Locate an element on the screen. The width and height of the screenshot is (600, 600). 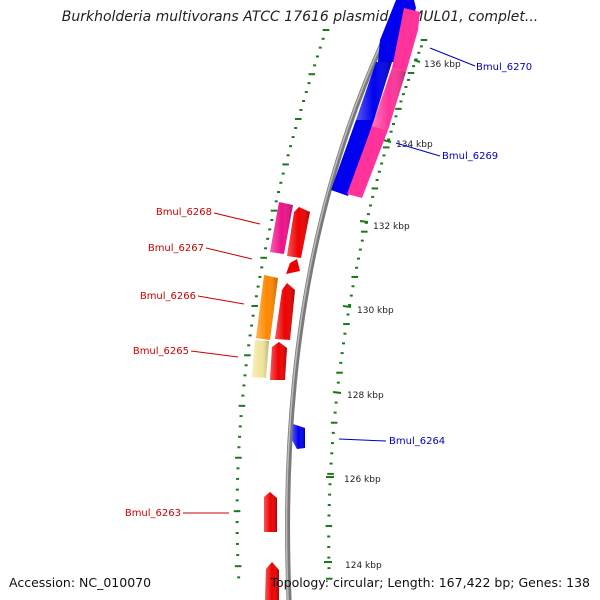
label-bmul-6266: Bmul_6266 is located at coordinates (168, 296).